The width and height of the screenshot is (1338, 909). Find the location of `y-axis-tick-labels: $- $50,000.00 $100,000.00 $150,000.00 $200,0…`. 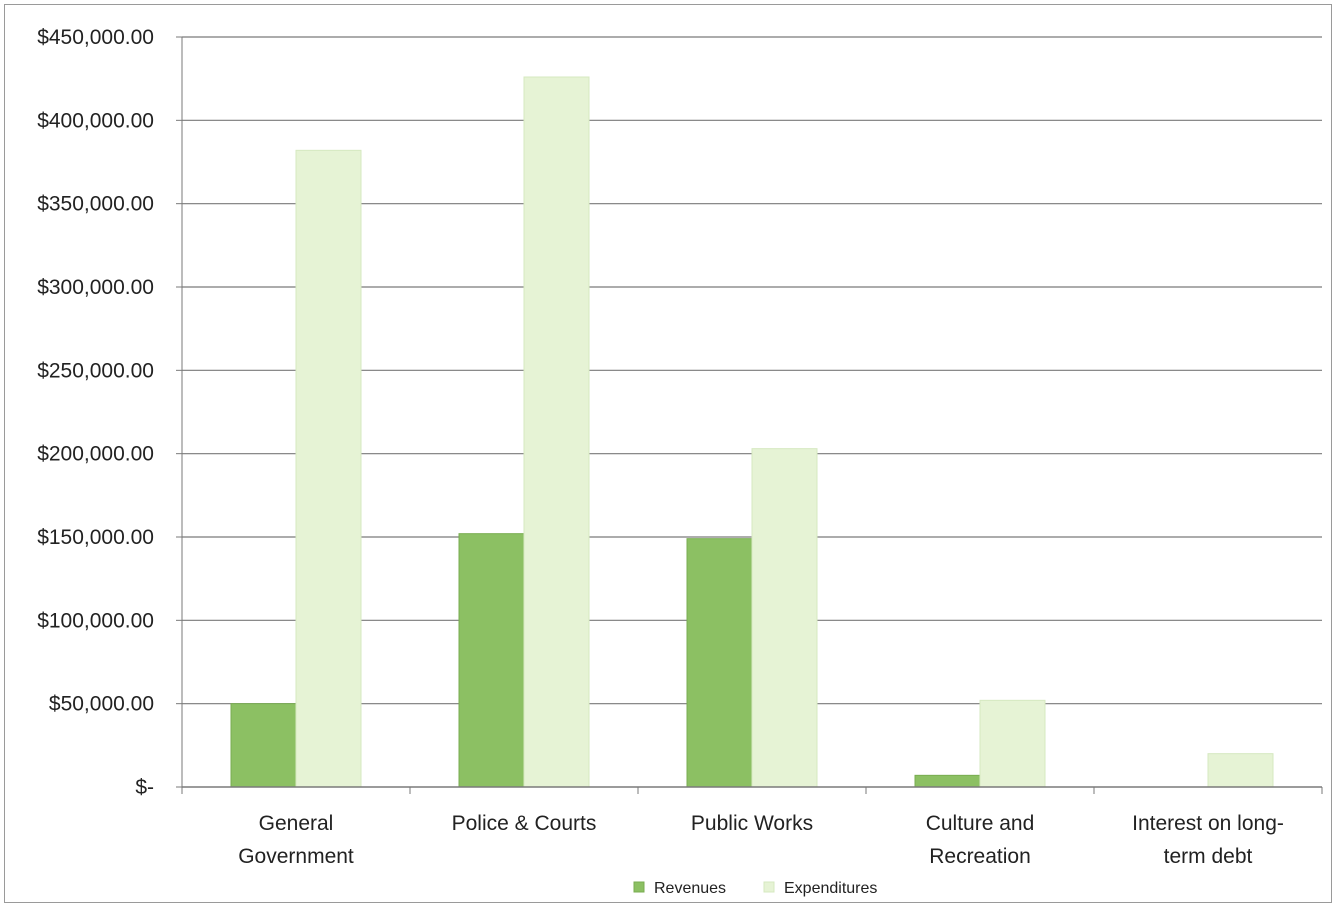

y-axis-tick-labels: $- $50,000.00 $100,000.00 $150,000.00 $200,0… is located at coordinates (95, 412).